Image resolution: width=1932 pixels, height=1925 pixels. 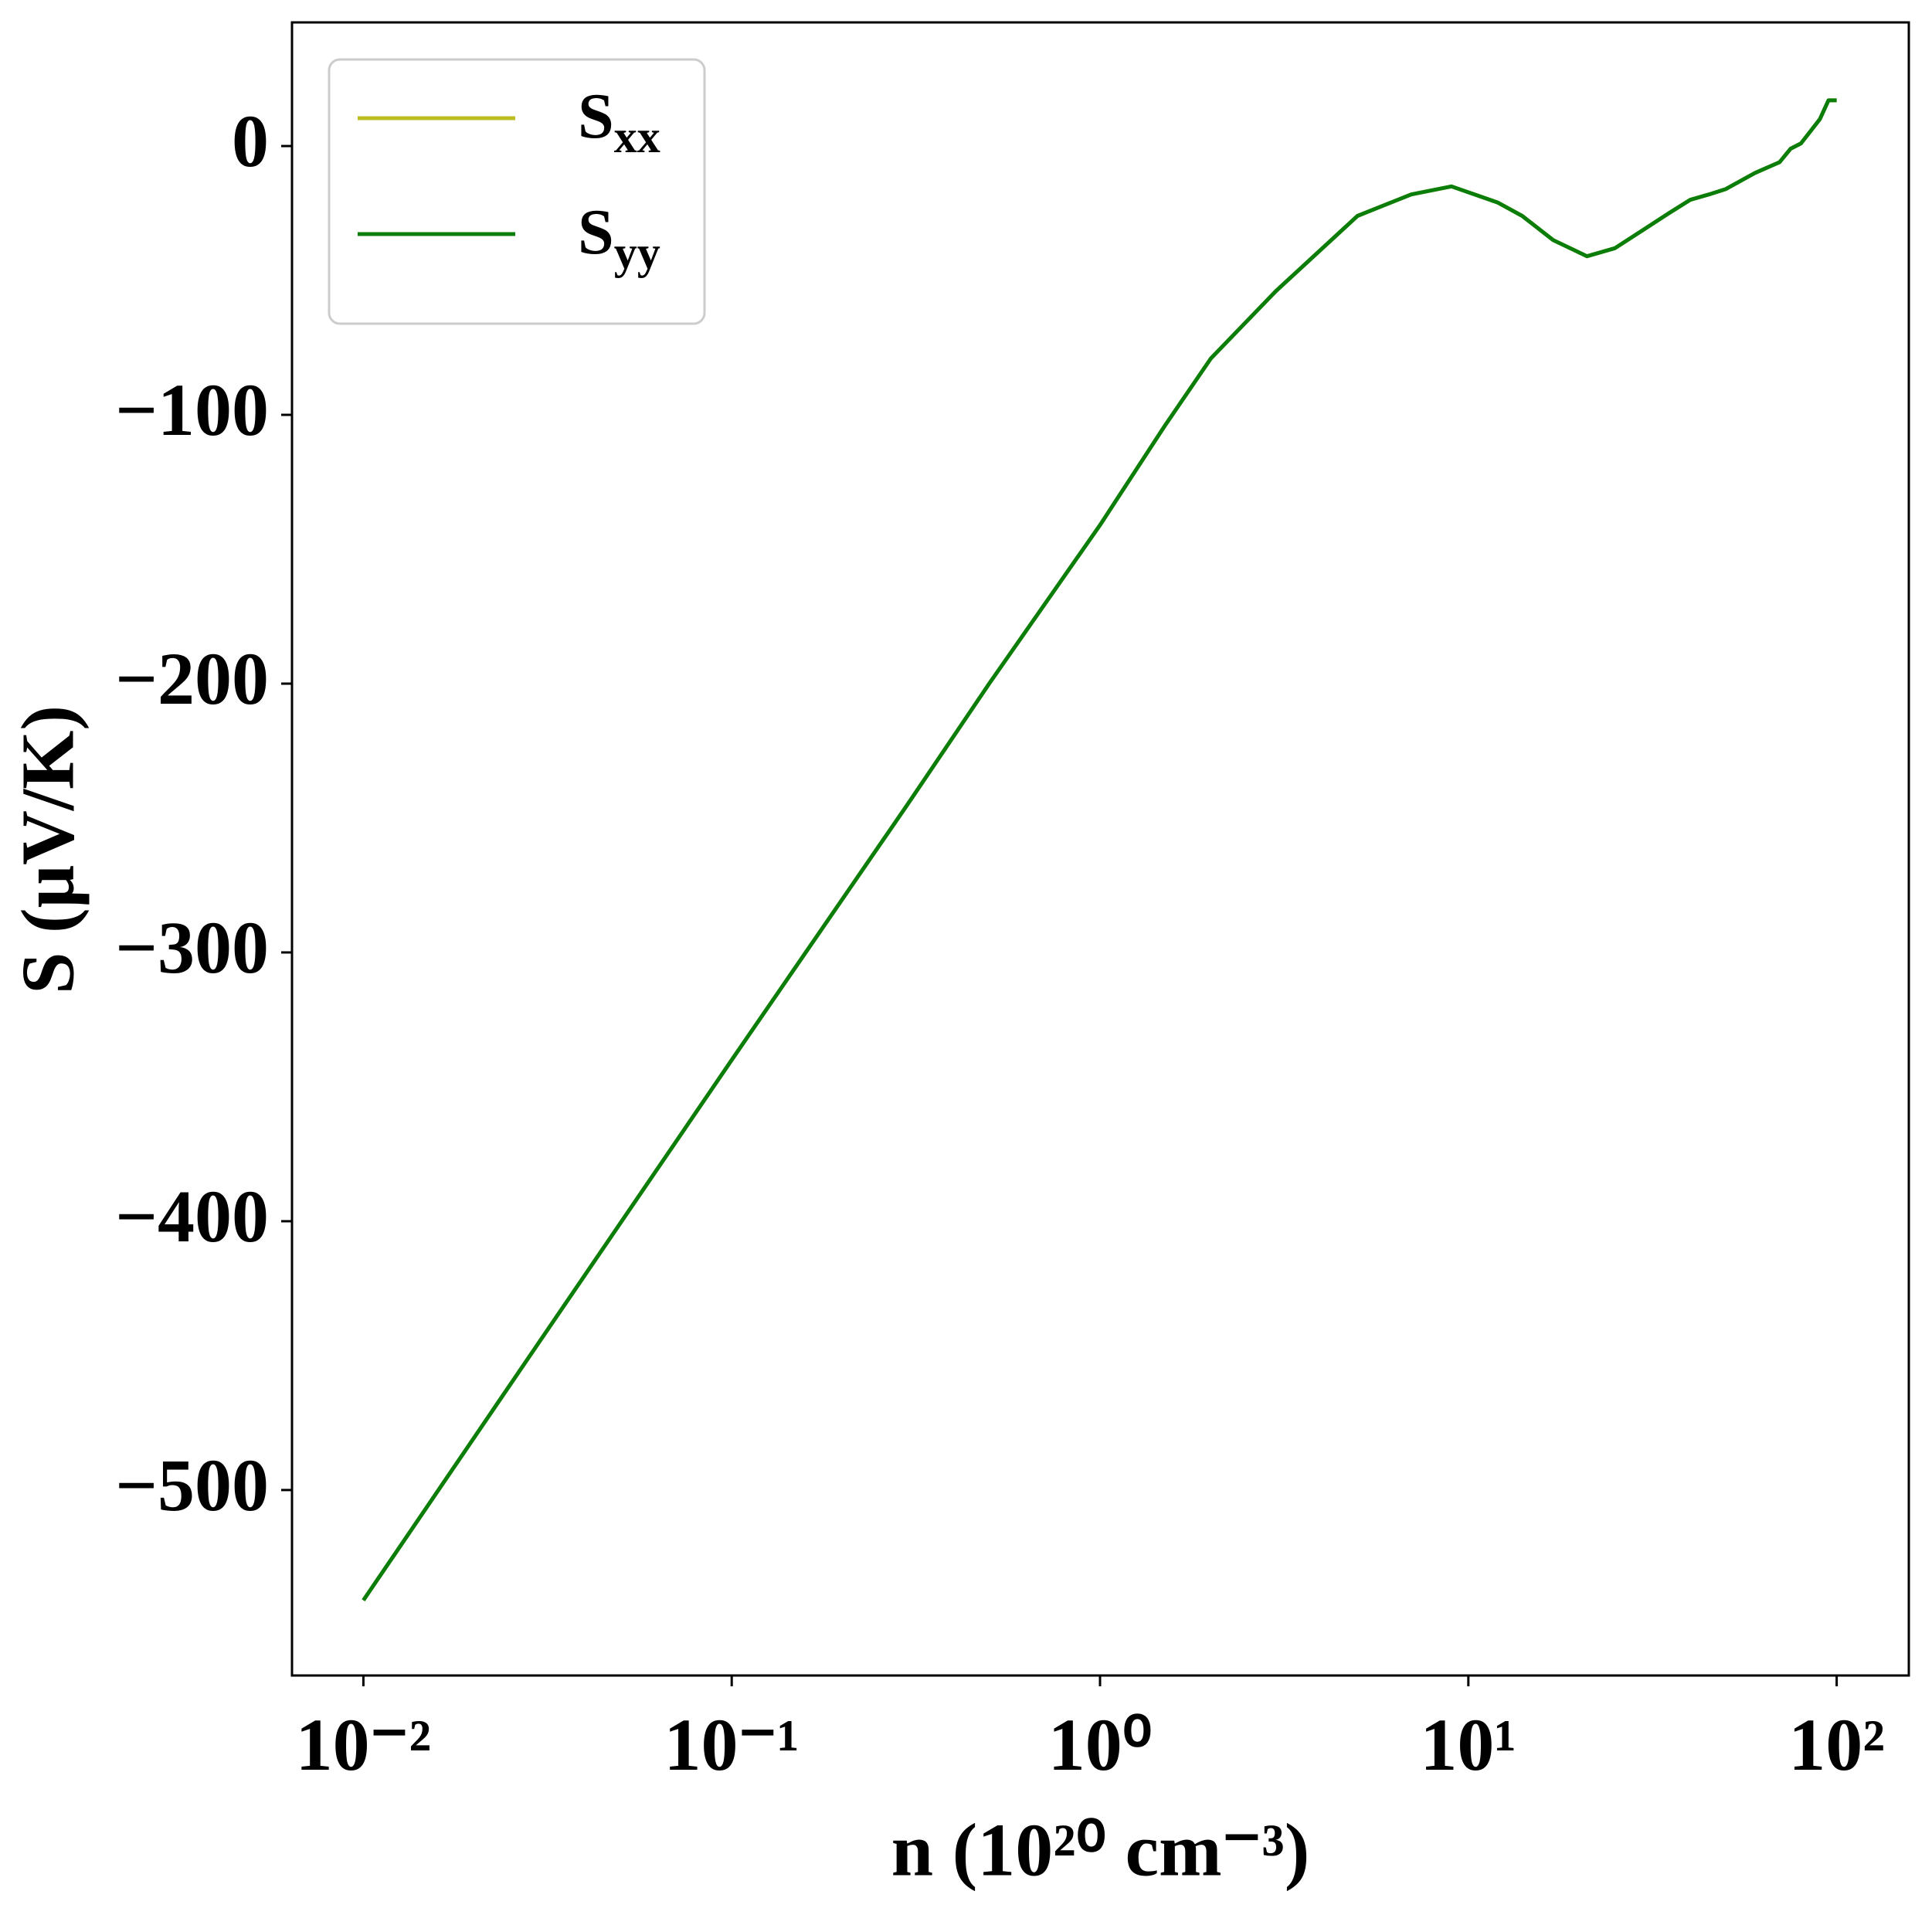 I want to click on y-tick-label: −300, so click(x=192, y=947).